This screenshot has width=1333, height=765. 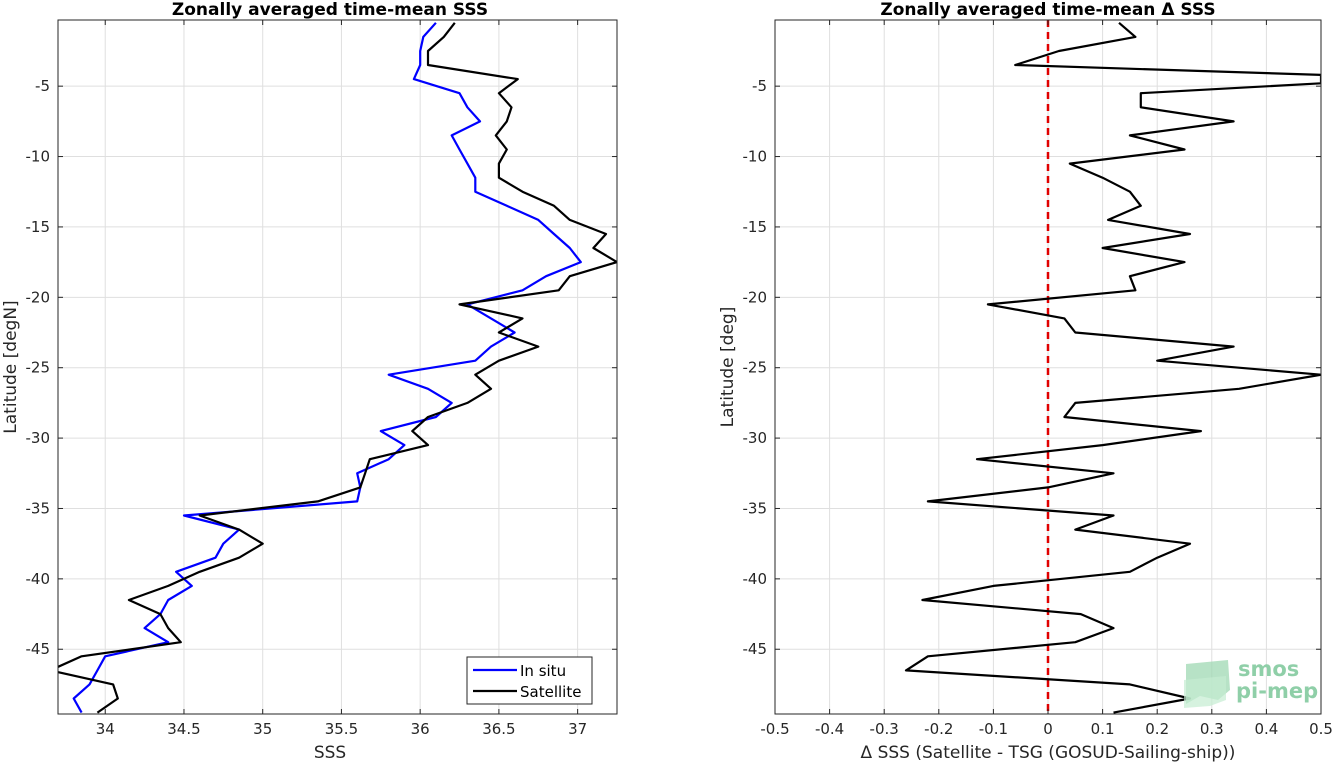 What do you see at coordinates (543, 671) in the screenshot?
I see `legend-label-in-situ: In situ` at bounding box center [543, 671].